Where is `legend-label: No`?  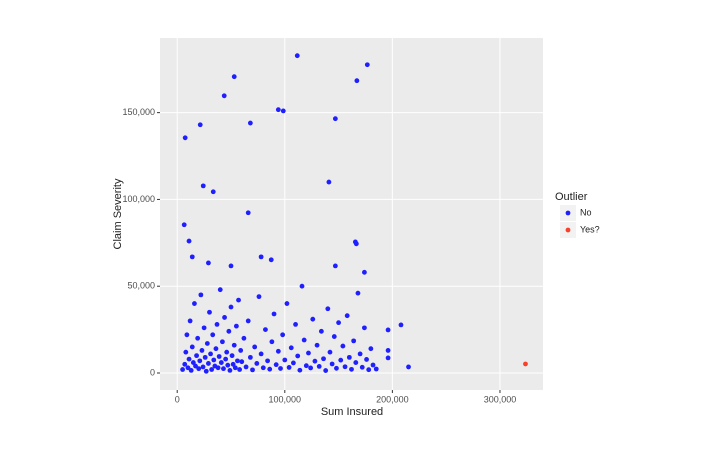 legend-label: No is located at coordinates (586, 212).